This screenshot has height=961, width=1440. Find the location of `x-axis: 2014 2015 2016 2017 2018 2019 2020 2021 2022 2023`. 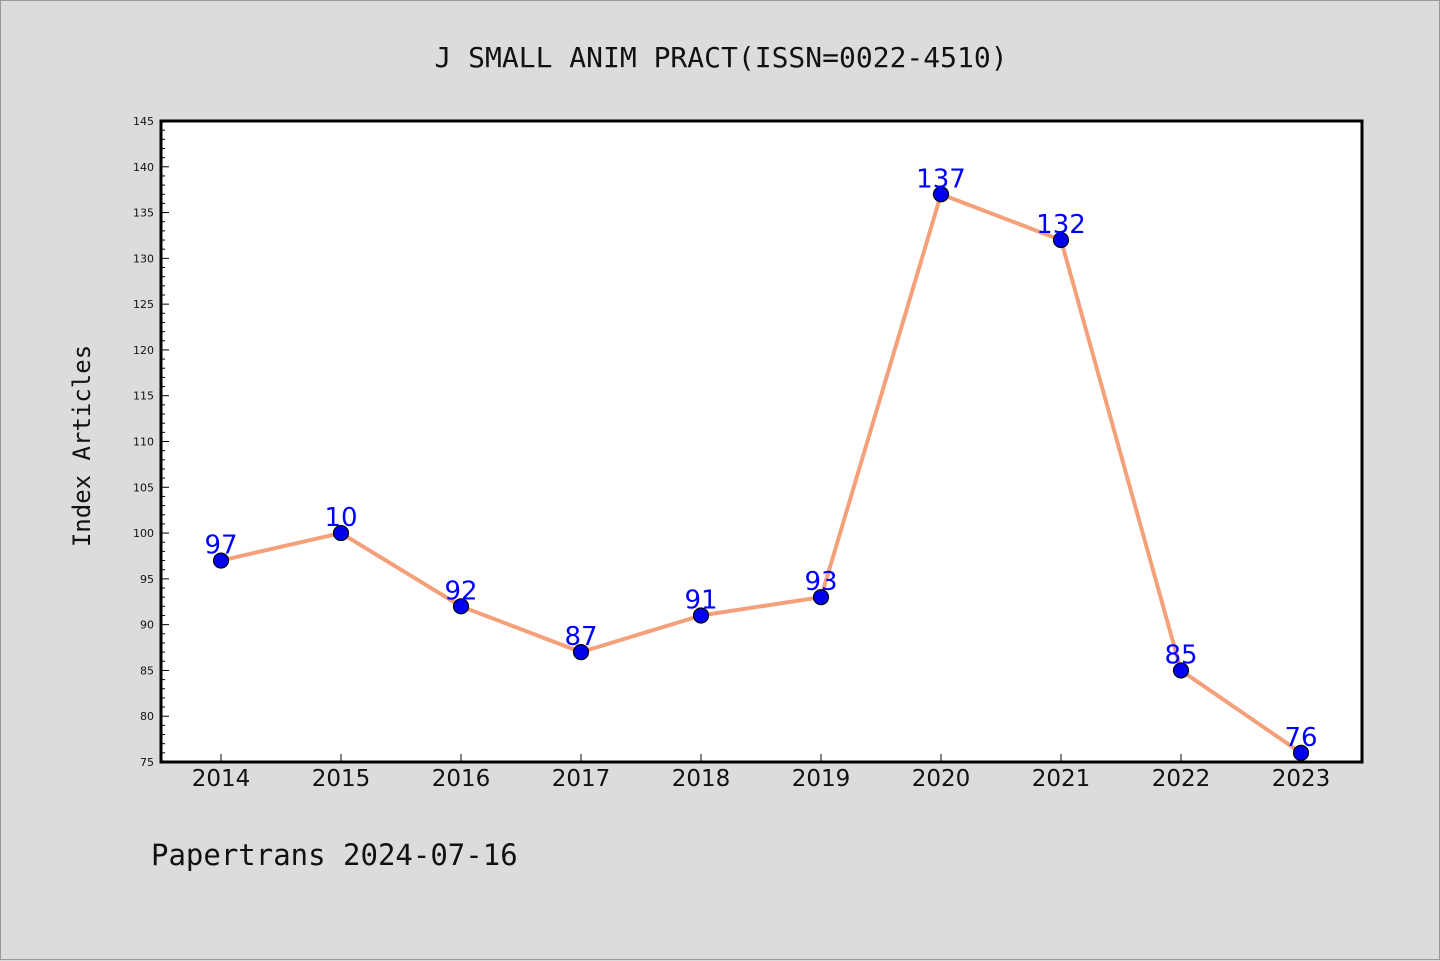

x-axis: 2014 2015 2016 2017 2018 2019 2020 2021 2022 2023 is located at coordinates (761, 773).